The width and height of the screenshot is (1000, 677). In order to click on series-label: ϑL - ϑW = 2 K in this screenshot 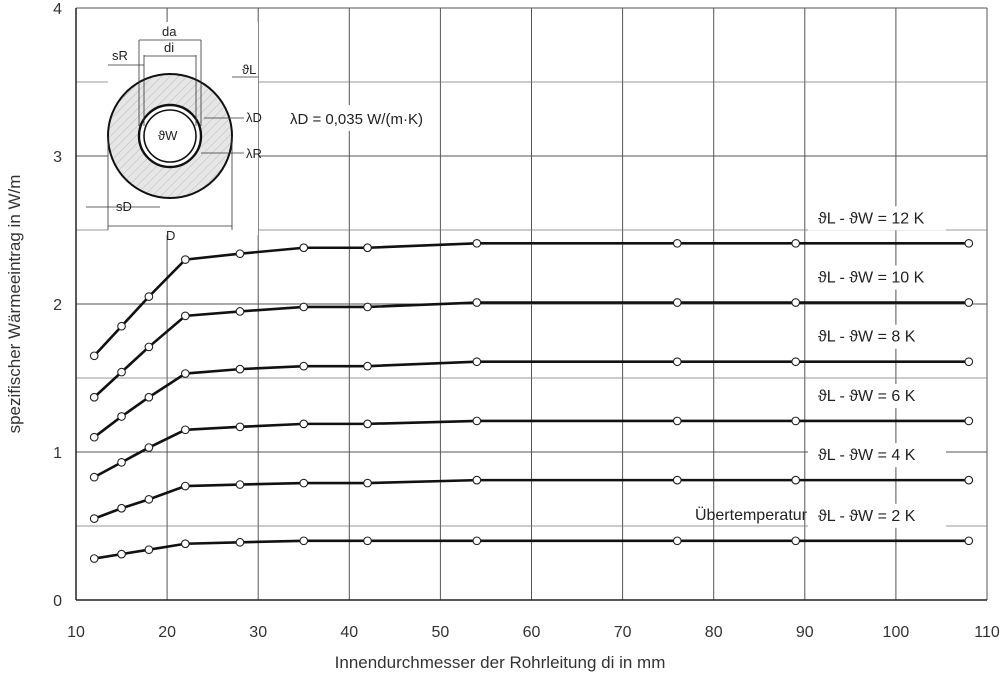, I will do `click(867, 516)`.